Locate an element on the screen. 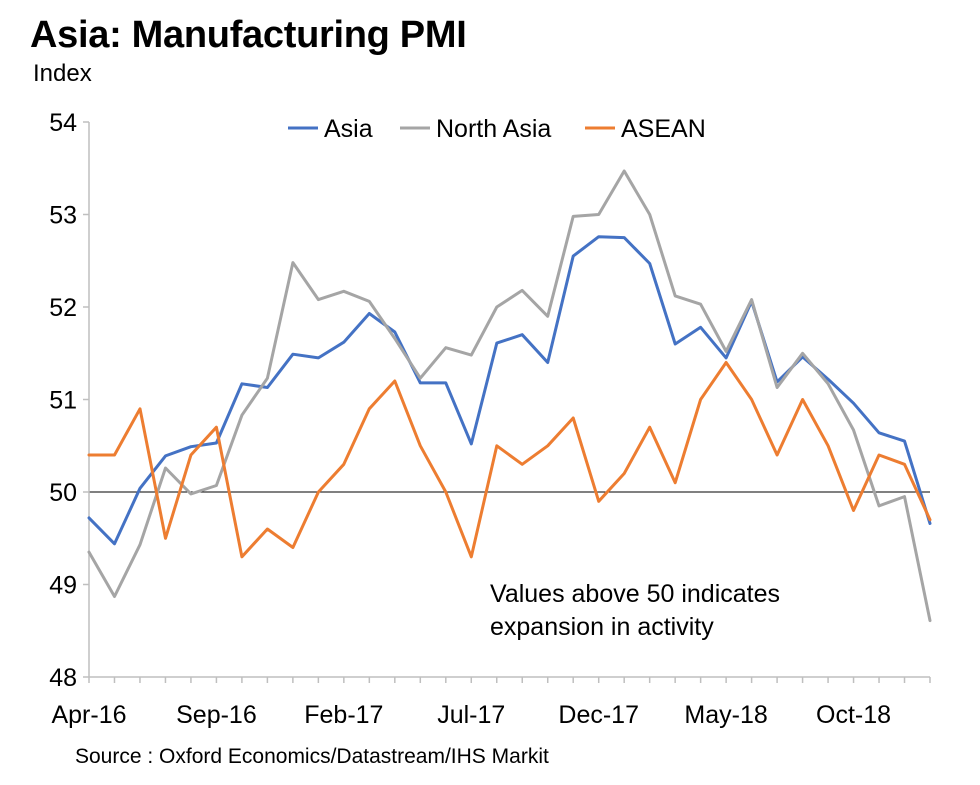 This screenshot has height=785, width=980. legend-label: North Asia is located at coordinates (493, 129).